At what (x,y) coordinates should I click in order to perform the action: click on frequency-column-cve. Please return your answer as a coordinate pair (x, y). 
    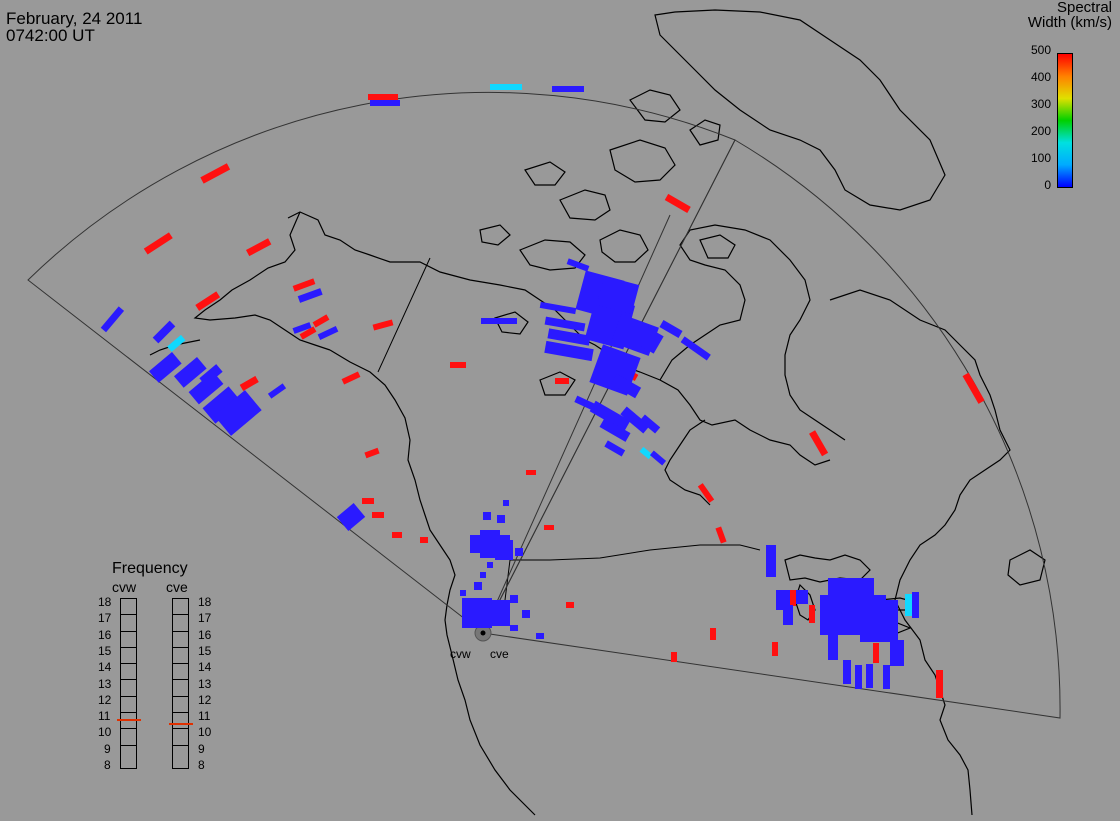
    Looking at the image, I should click on (180, 683).